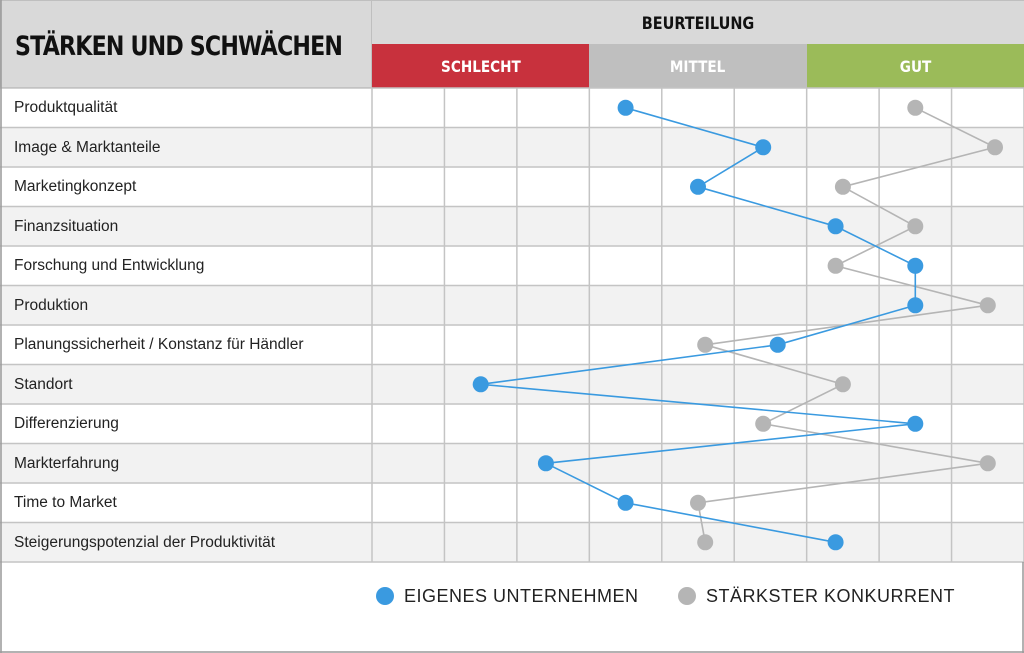 The image size is (1024, 653). I want to click on band-medium-label: MITTEL, so click(698, 66).